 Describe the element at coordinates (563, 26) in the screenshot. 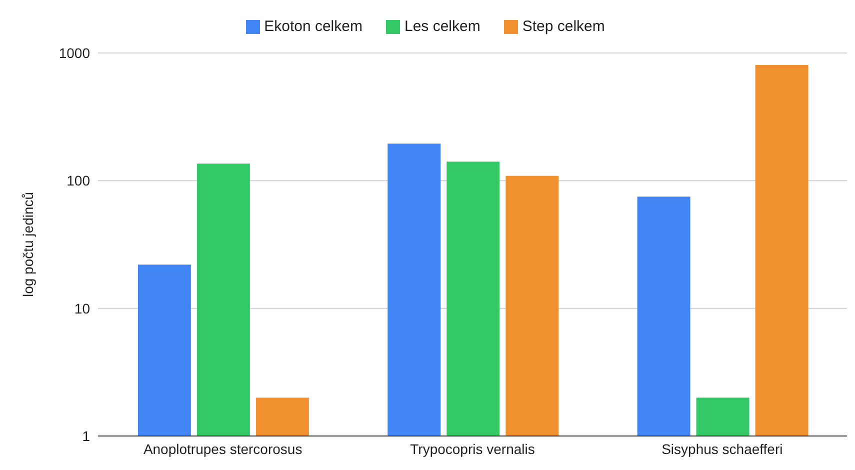

I see `legend-label: Step celkem` at that location.